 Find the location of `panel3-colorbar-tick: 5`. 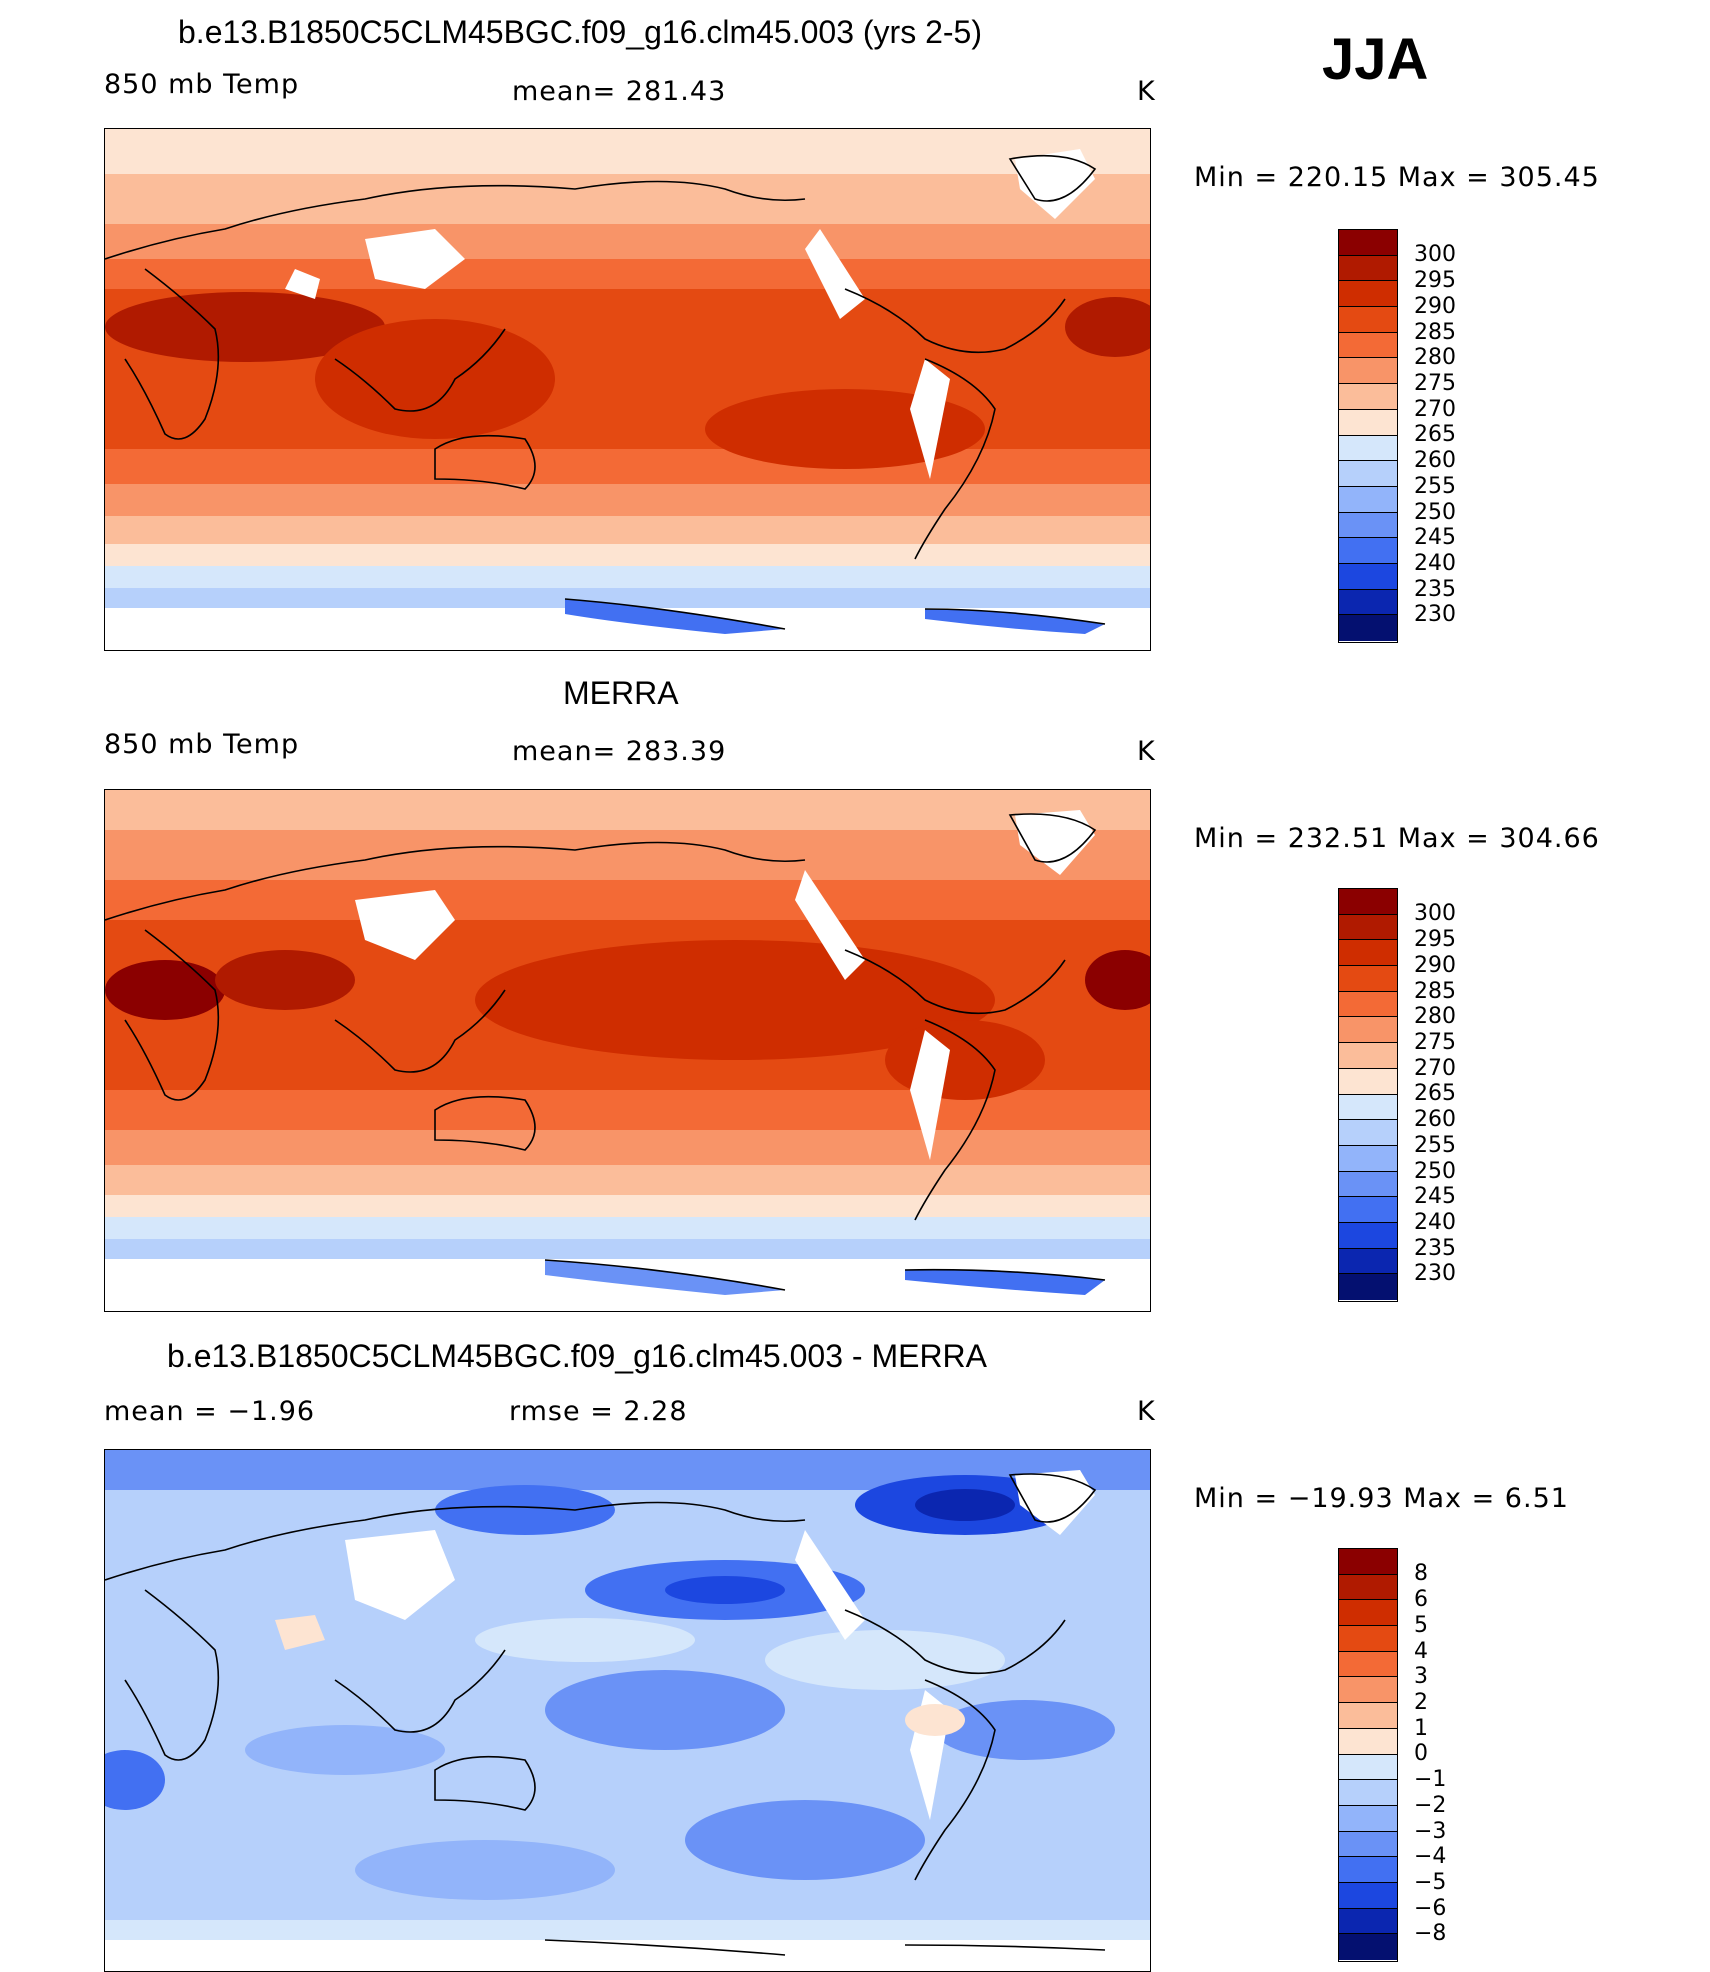

panel3-colorbar-tick: 5 is located at coordinates (1421, 1625).